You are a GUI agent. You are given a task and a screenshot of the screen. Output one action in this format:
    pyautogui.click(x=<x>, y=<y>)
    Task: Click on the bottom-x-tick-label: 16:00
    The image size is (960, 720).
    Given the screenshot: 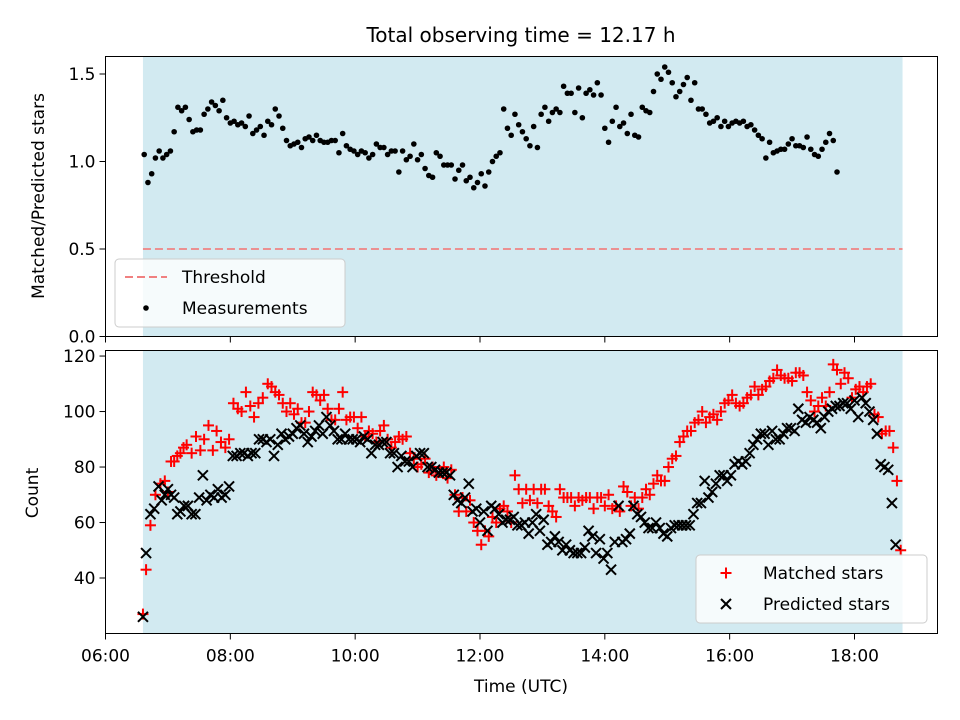 What is the action you would take?
    pyautogui.click(x=729, y=657)
    